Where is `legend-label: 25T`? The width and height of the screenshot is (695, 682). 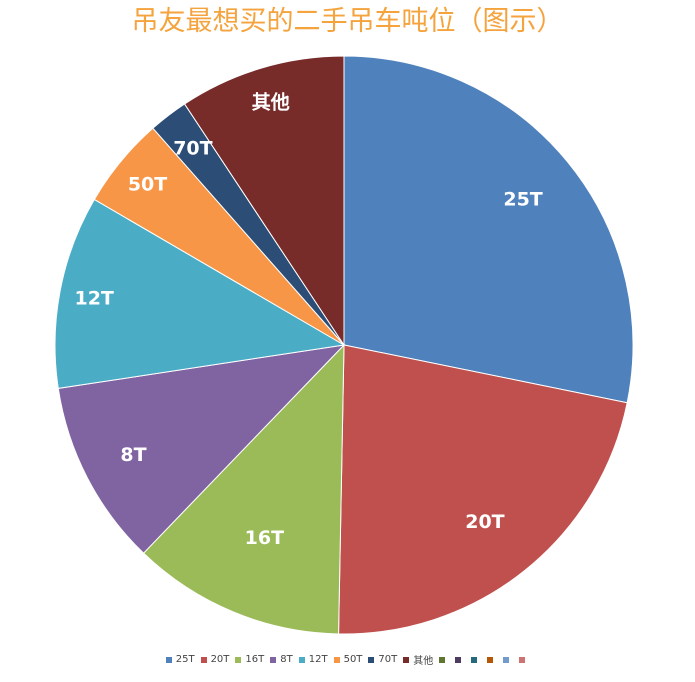 legend-label: 25T is located at coordinates (185, 659).